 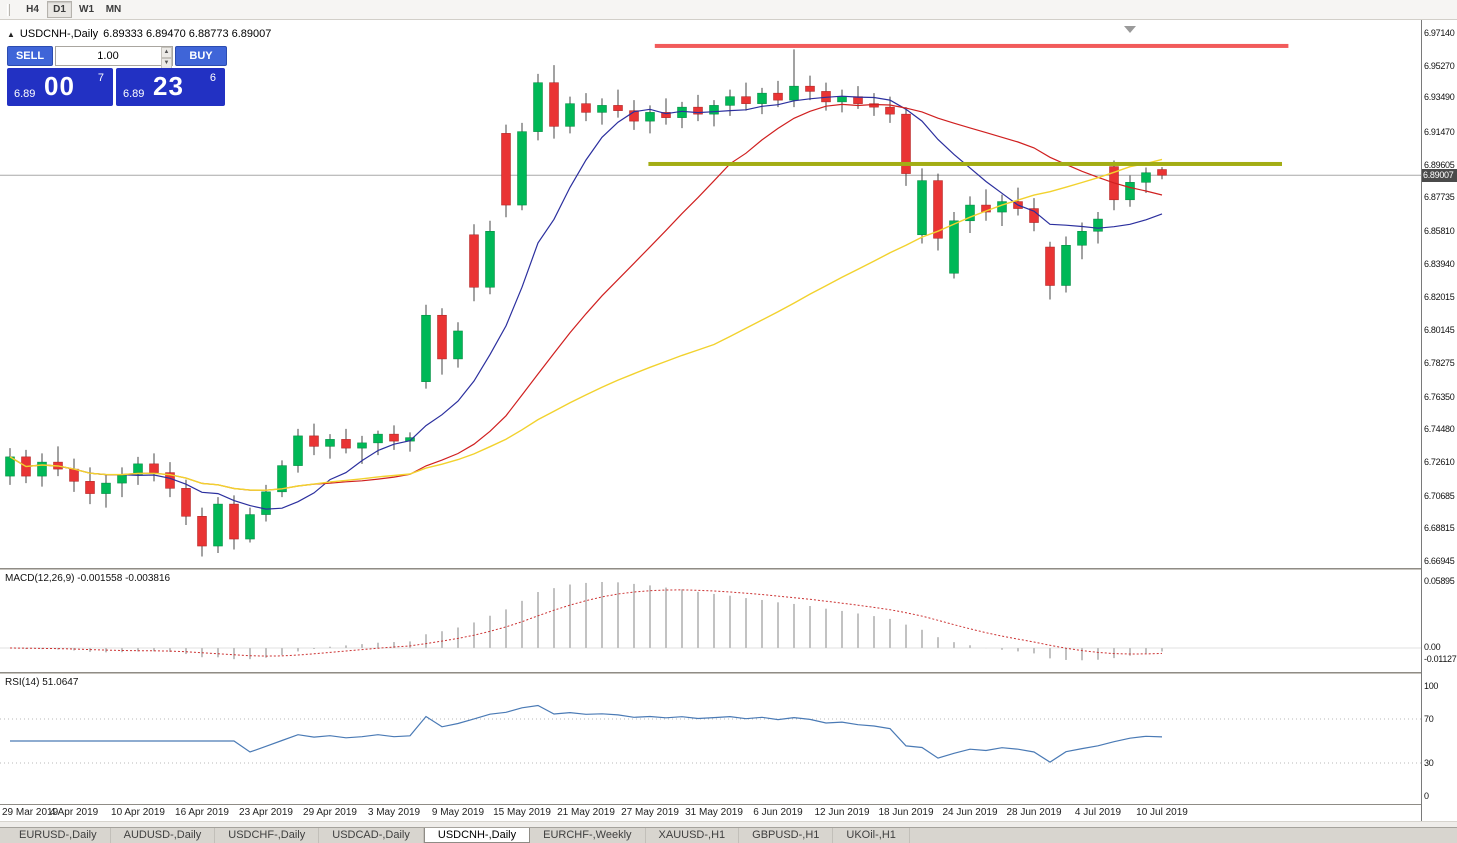 What do you see at coordinates (201, 56) in the screenshot?
I see `buy-button: BUY` at bounding box center [201, 56].